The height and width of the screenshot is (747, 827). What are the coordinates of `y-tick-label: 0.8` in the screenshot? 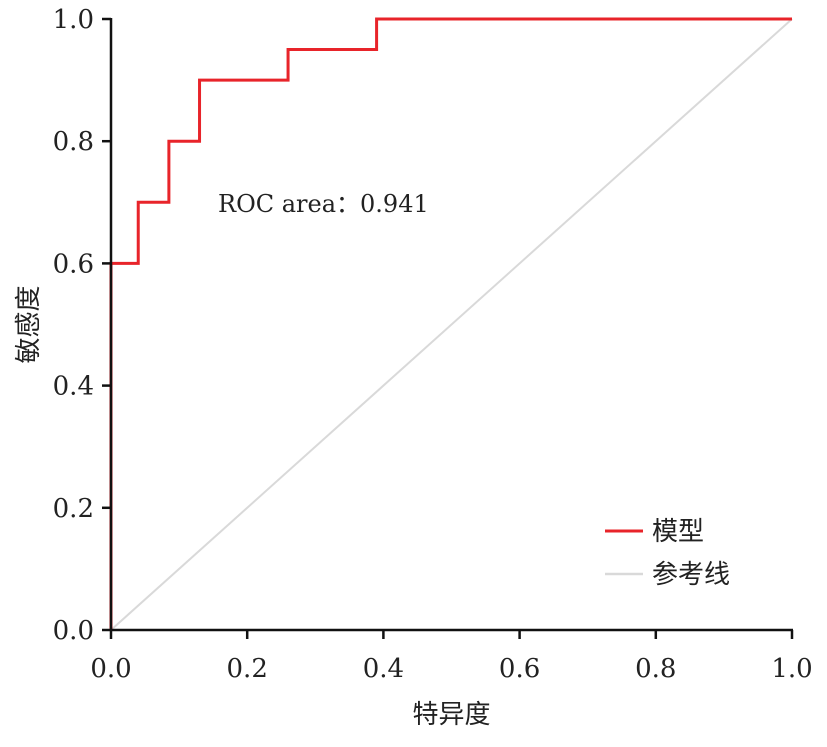 It's located at (73, 142).